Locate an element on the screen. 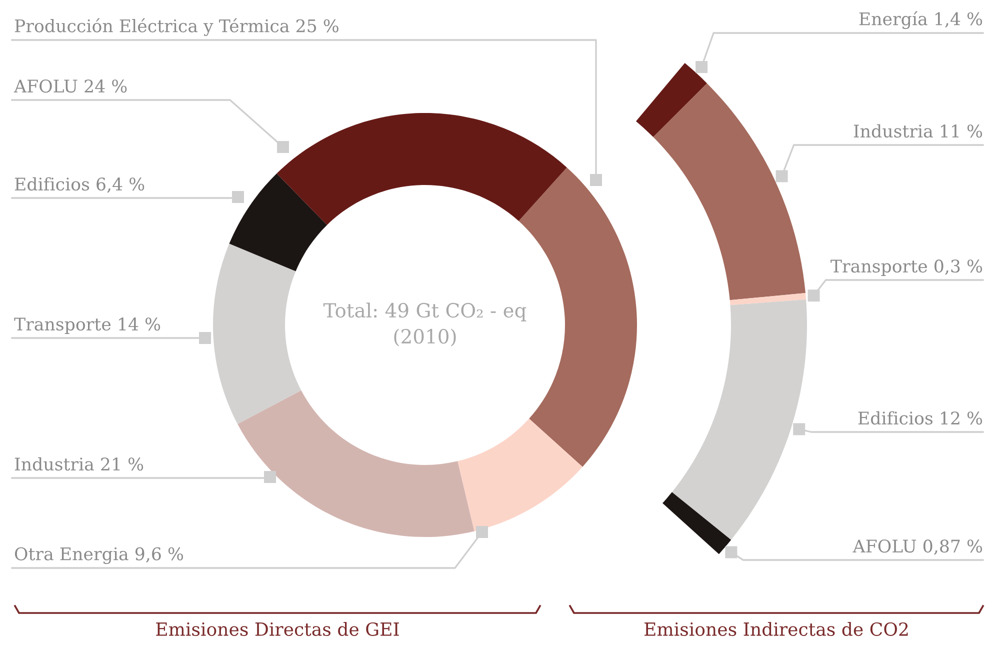 This screenshot has width=985, height=646. text: (2010) is located at coordinates (425, 337).